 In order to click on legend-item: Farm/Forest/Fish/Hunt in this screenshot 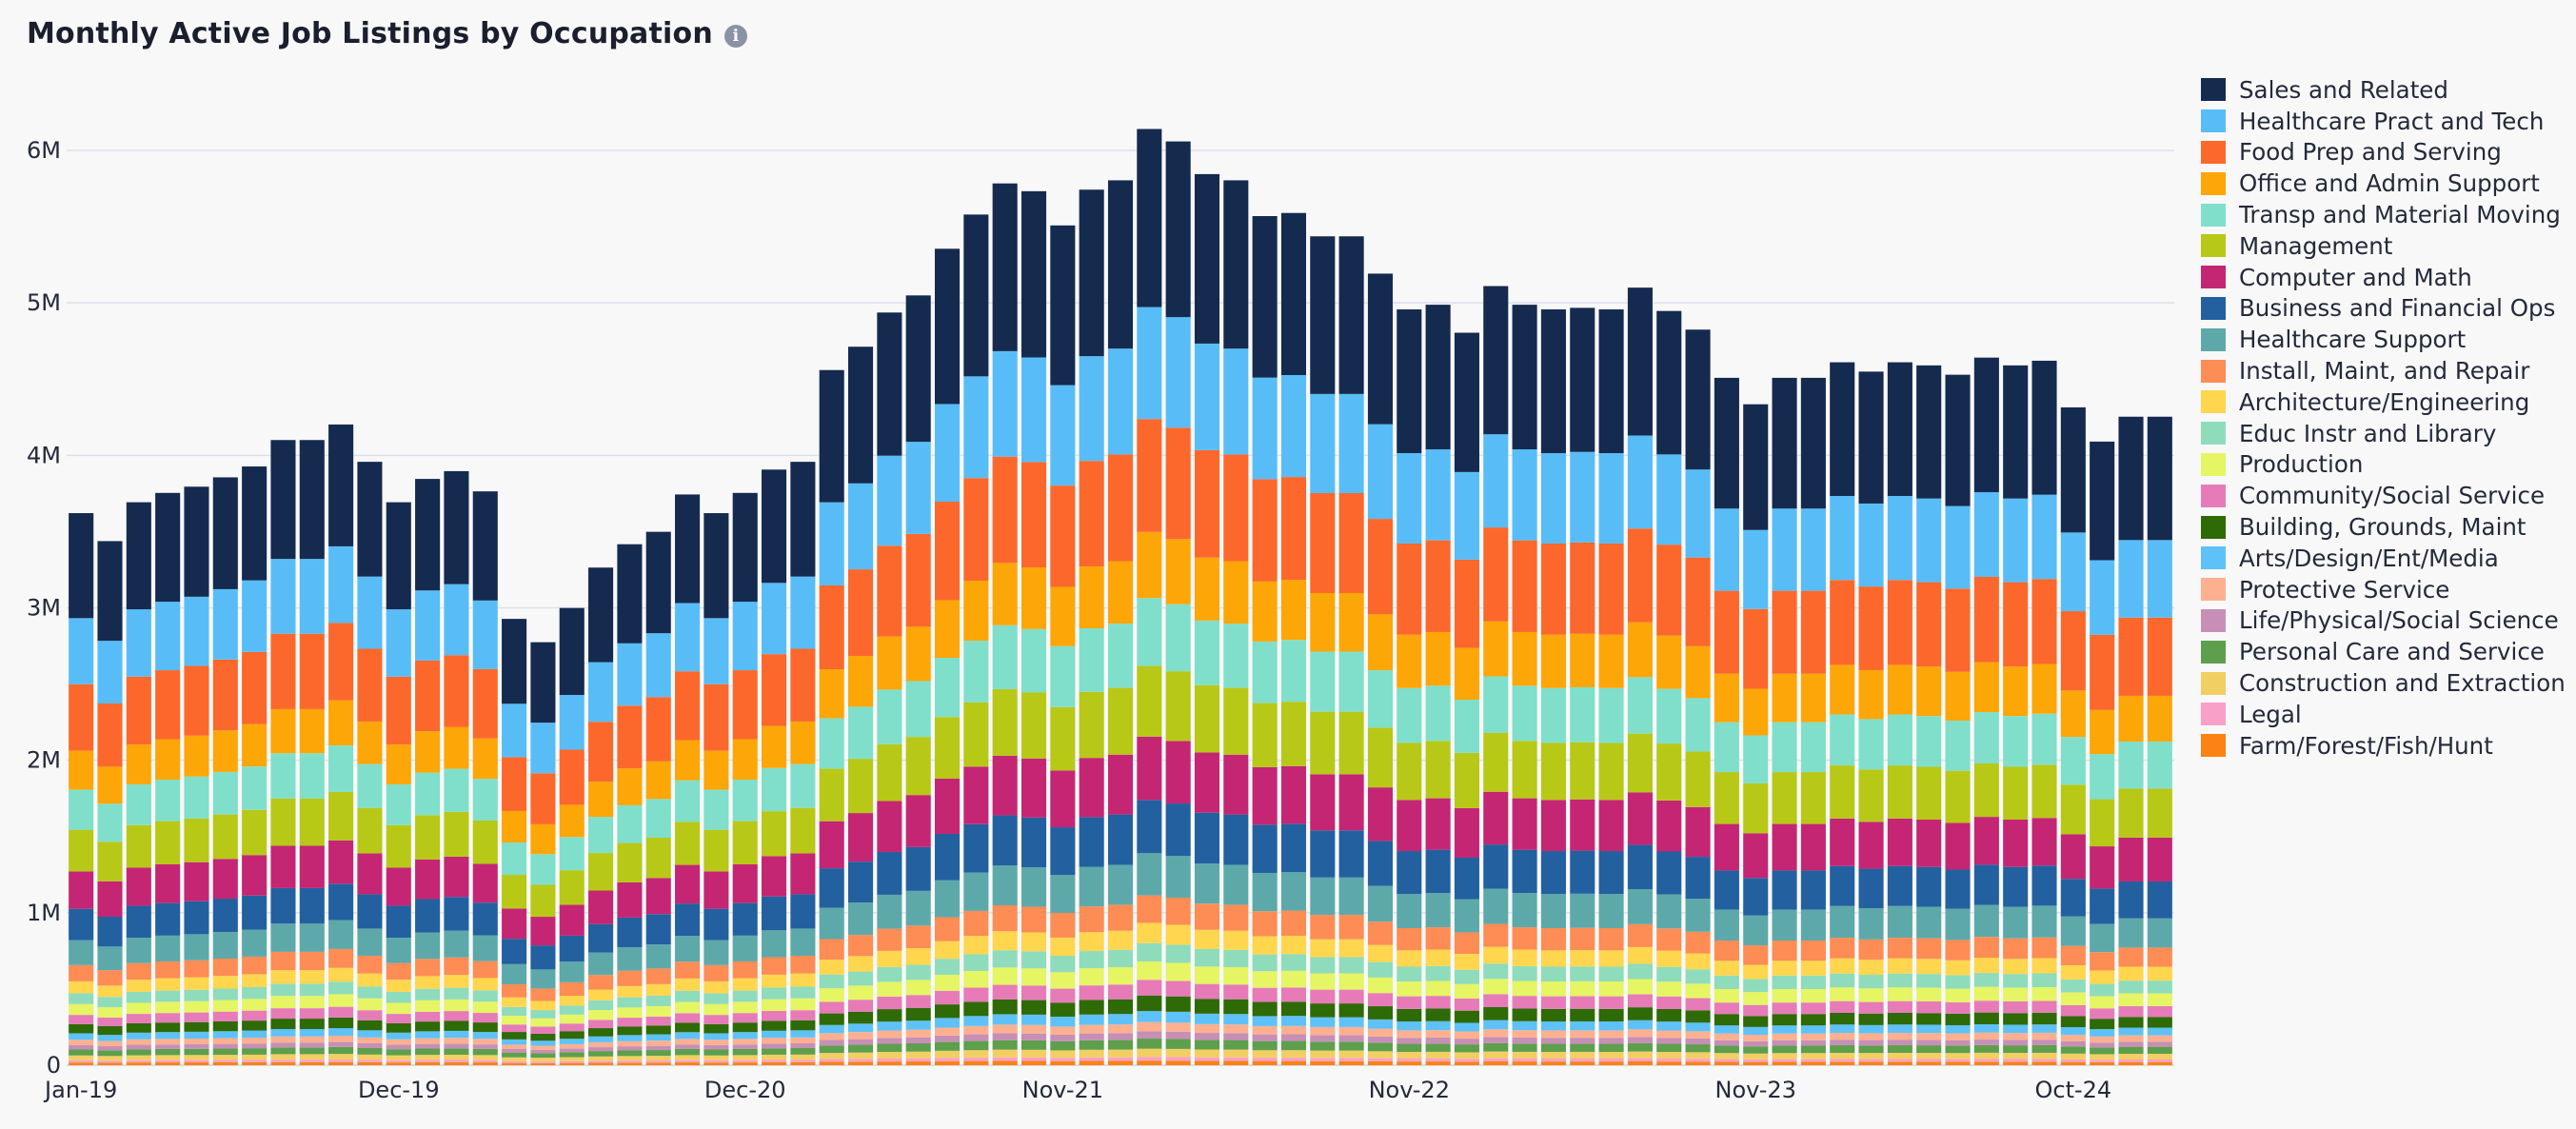, I will do `click(2383, 746)`.